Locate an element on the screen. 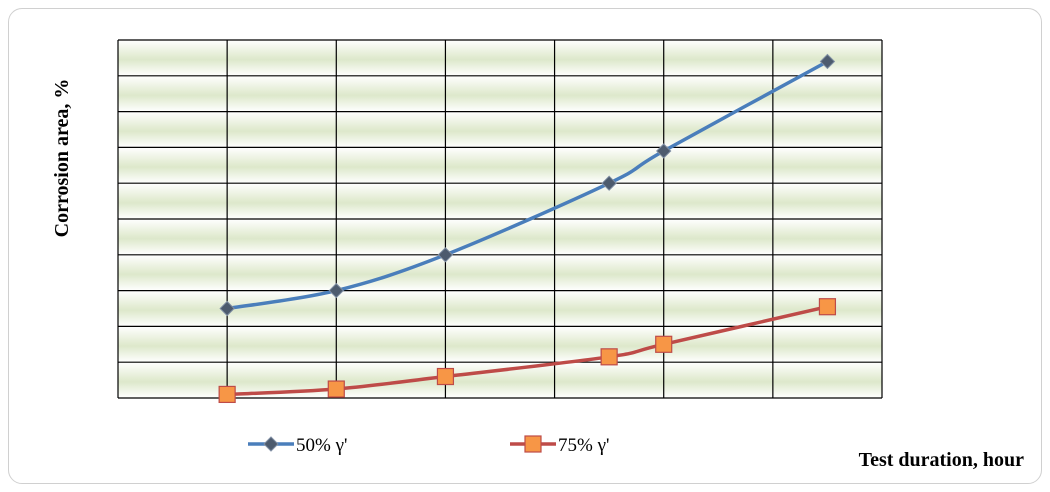  legend-label: 50% γ' is located at coordinates (321, 445).